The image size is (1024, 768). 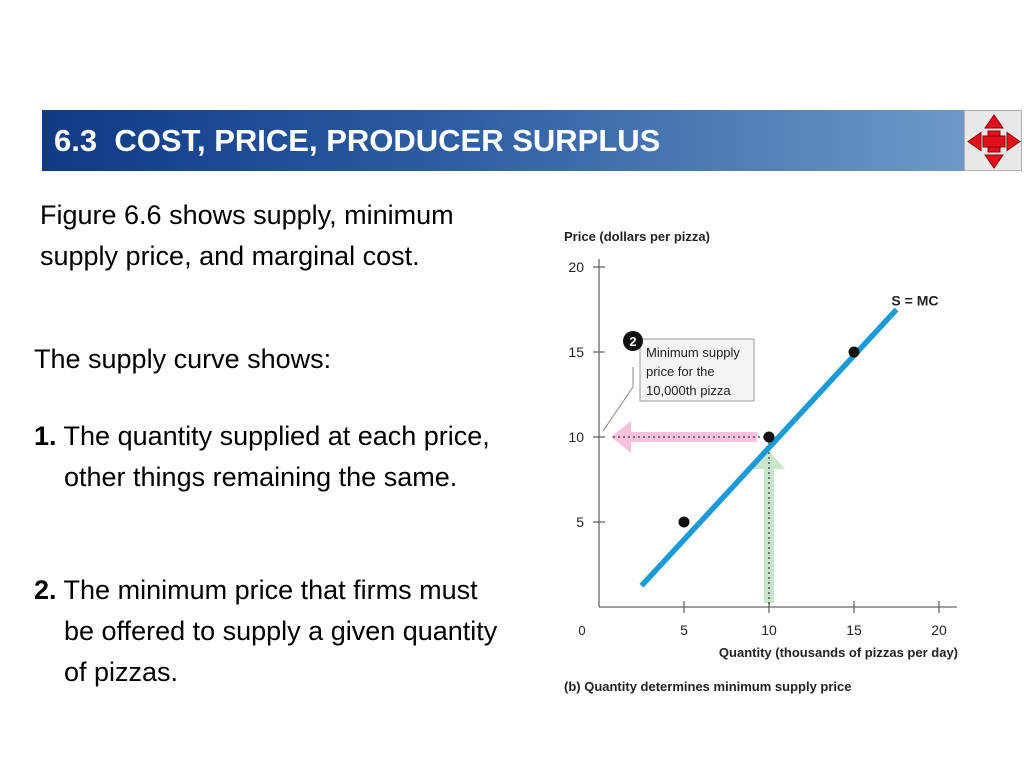 I want to click on x-tick-label: 5, so click(x=684, y=630).